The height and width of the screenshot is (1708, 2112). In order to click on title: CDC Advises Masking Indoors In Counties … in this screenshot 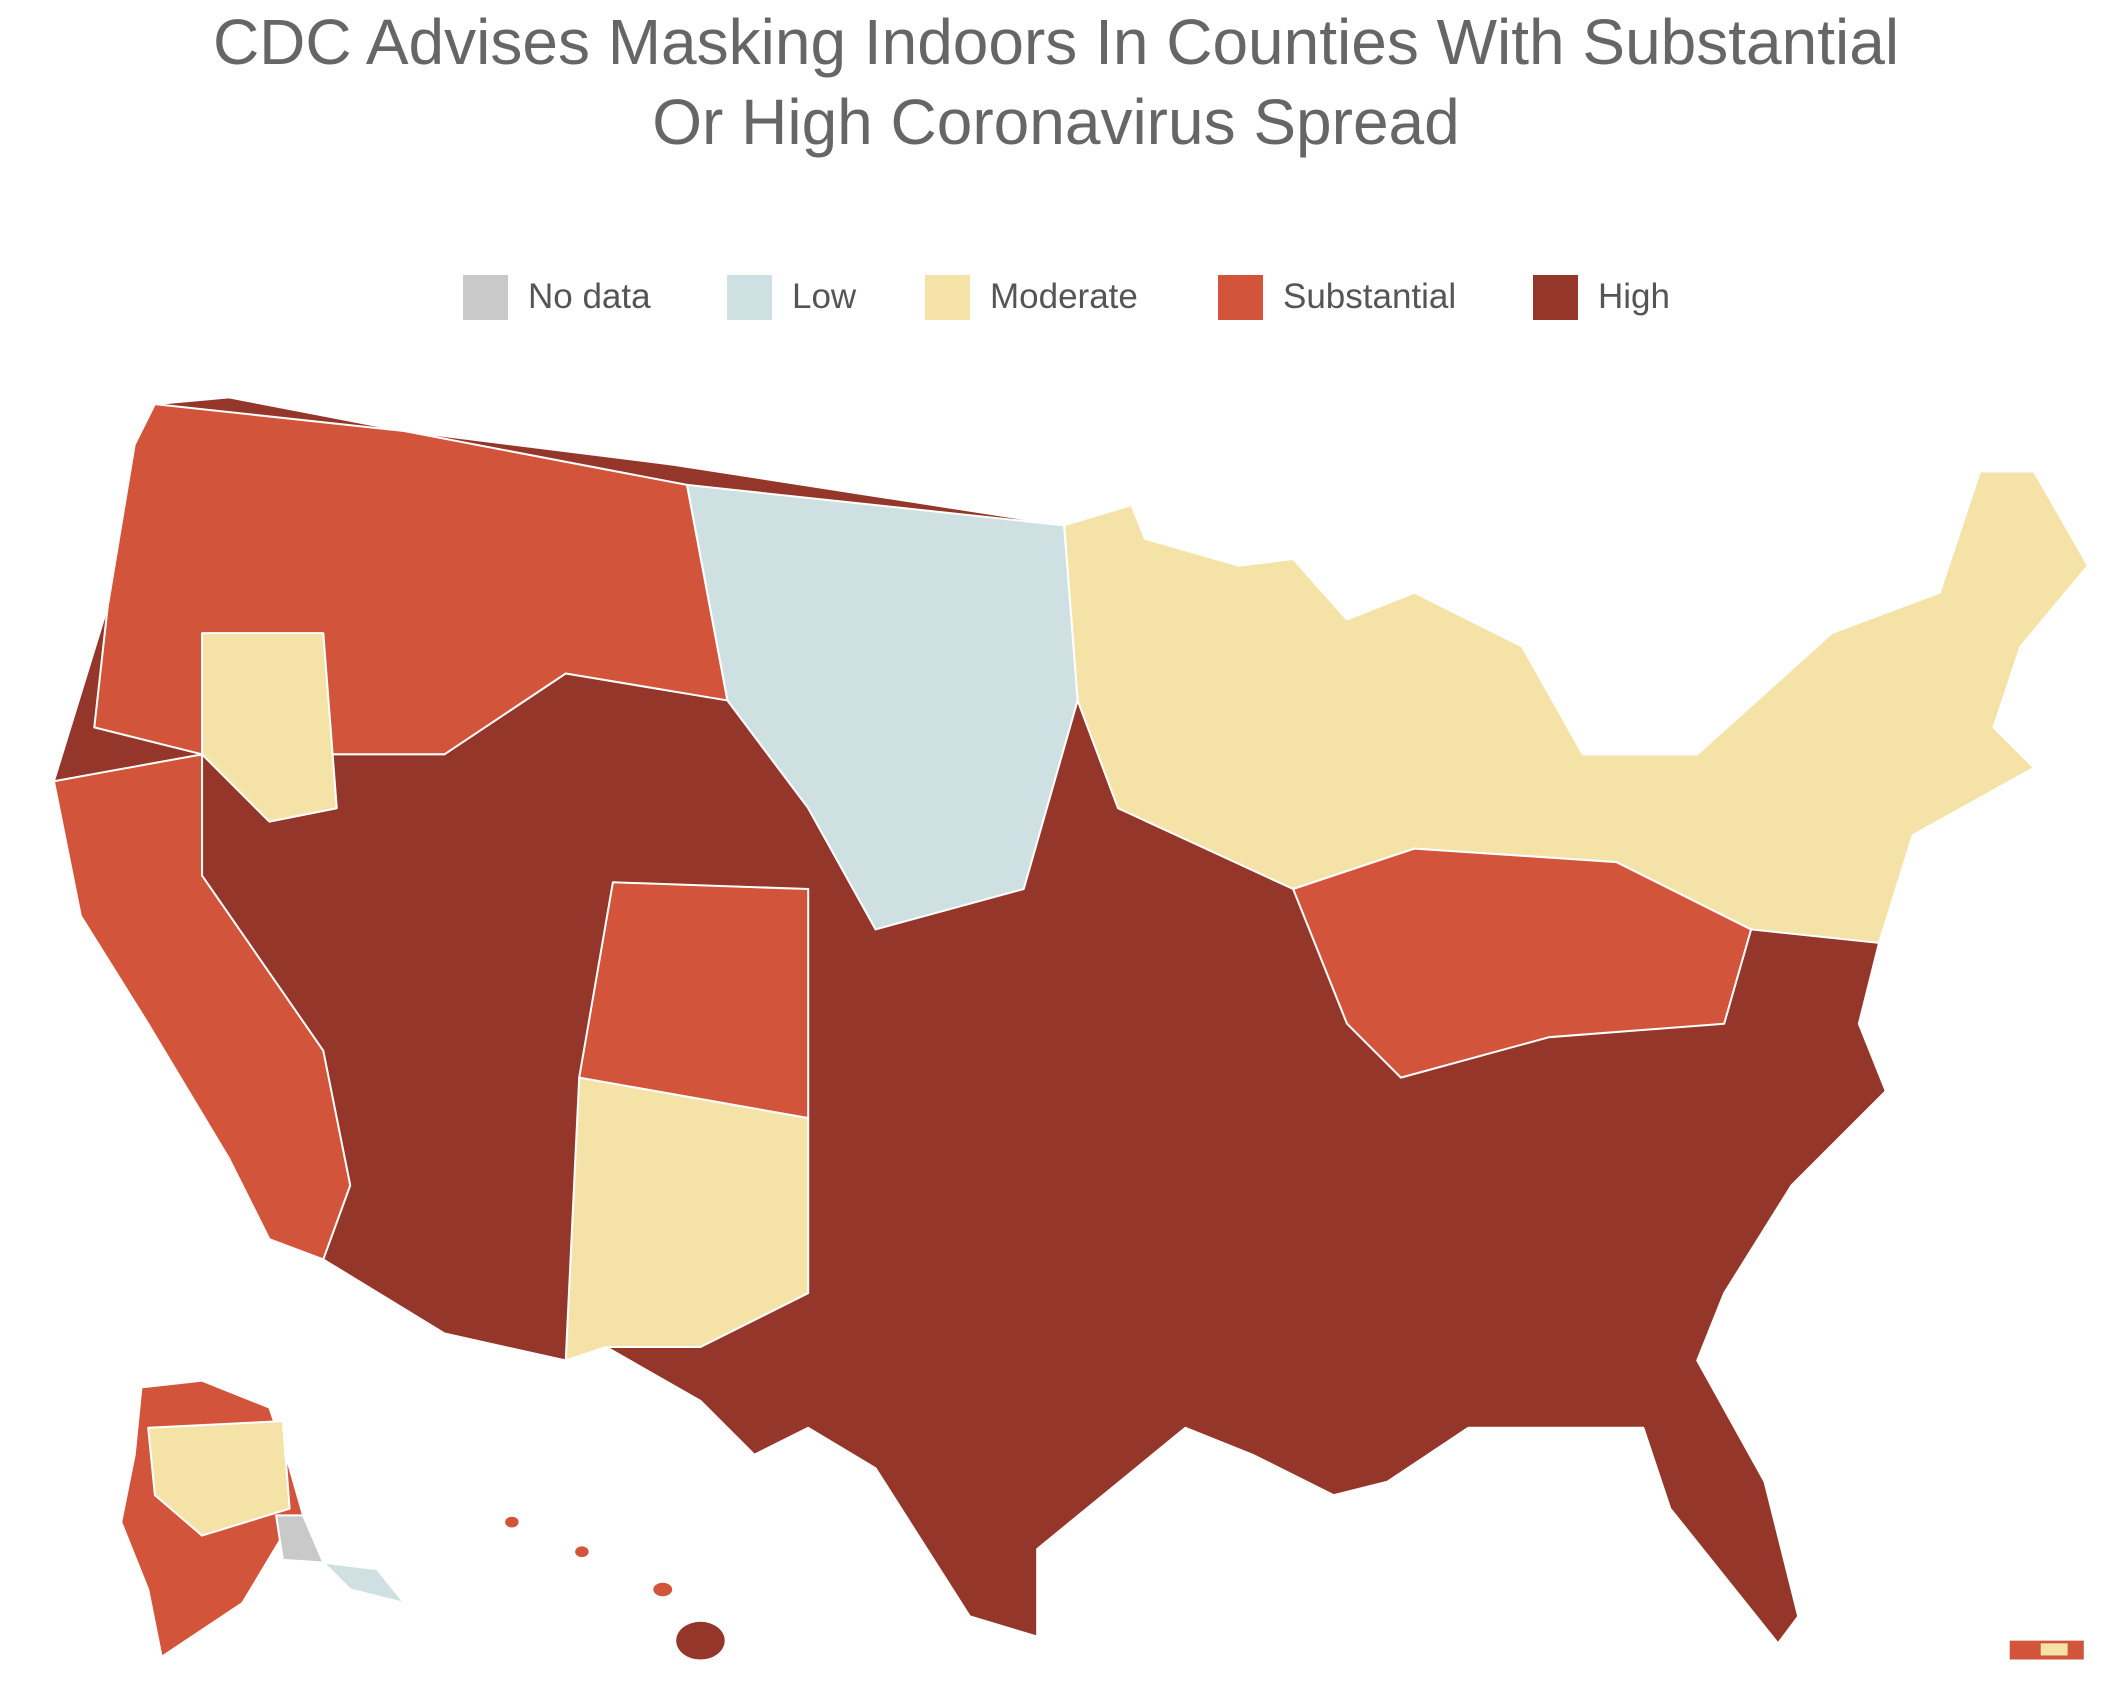, I will do `click(1056, 81)`.